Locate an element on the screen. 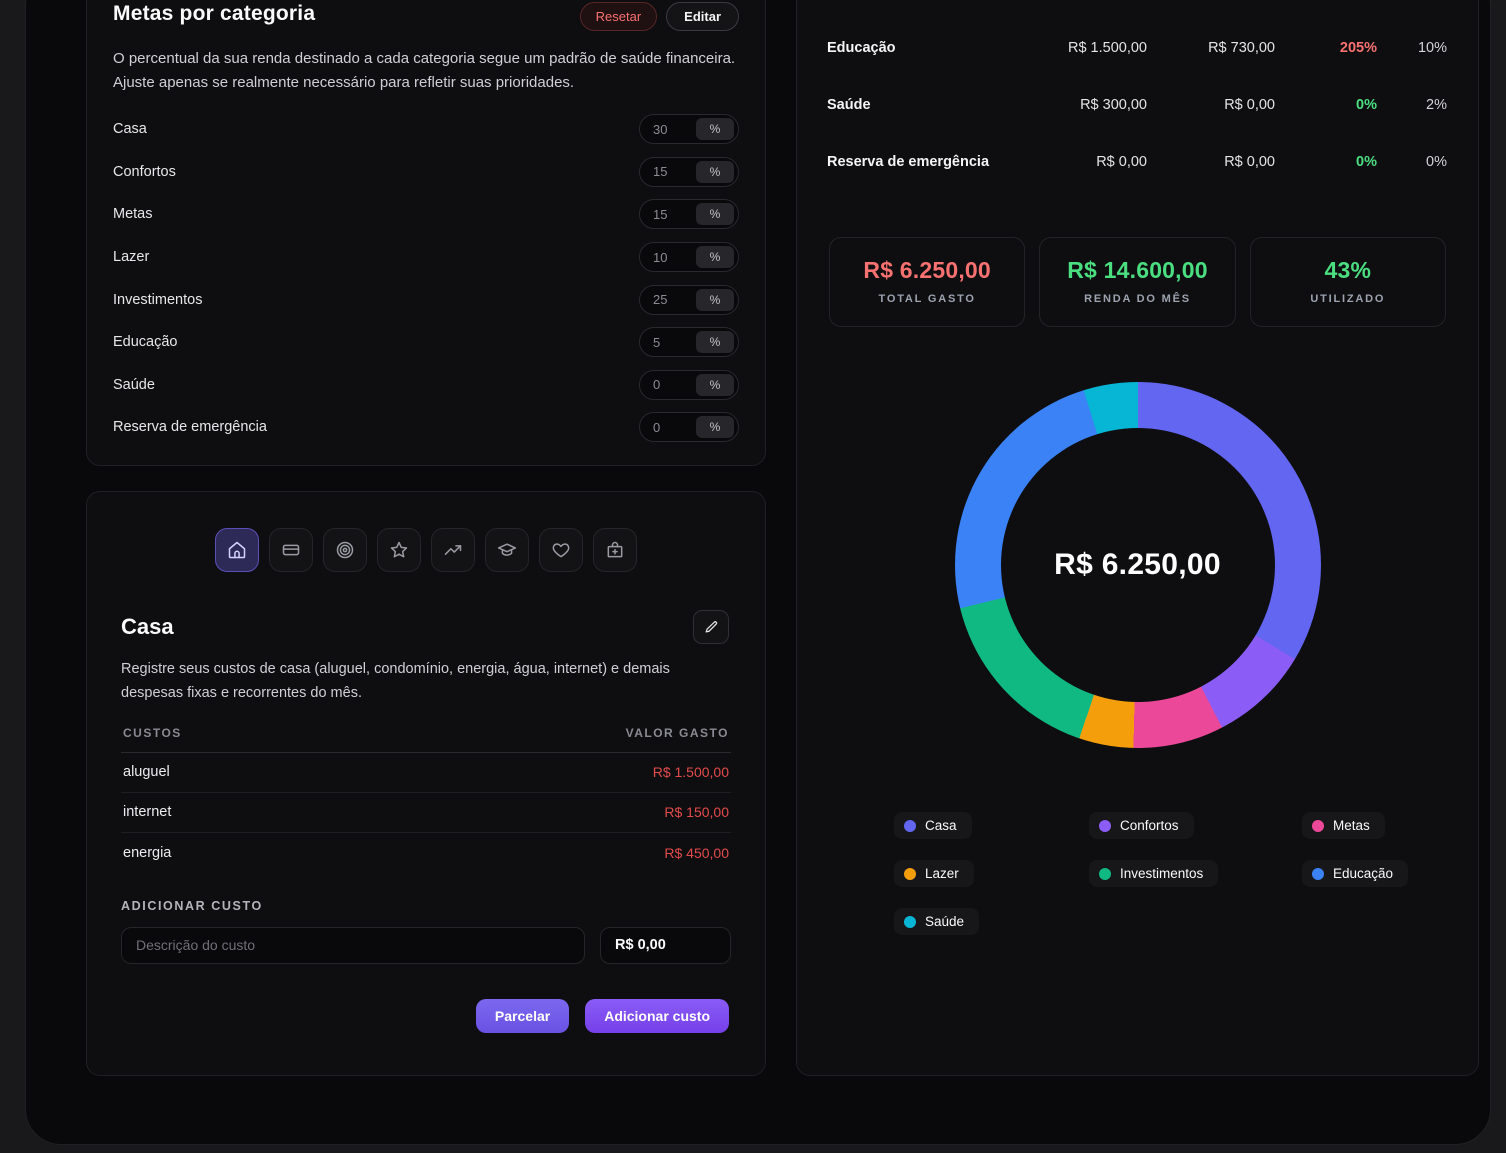 The width and height of the screenshot is (1506, 1153). legend-label: Casa is located at coordinates (941, 825).